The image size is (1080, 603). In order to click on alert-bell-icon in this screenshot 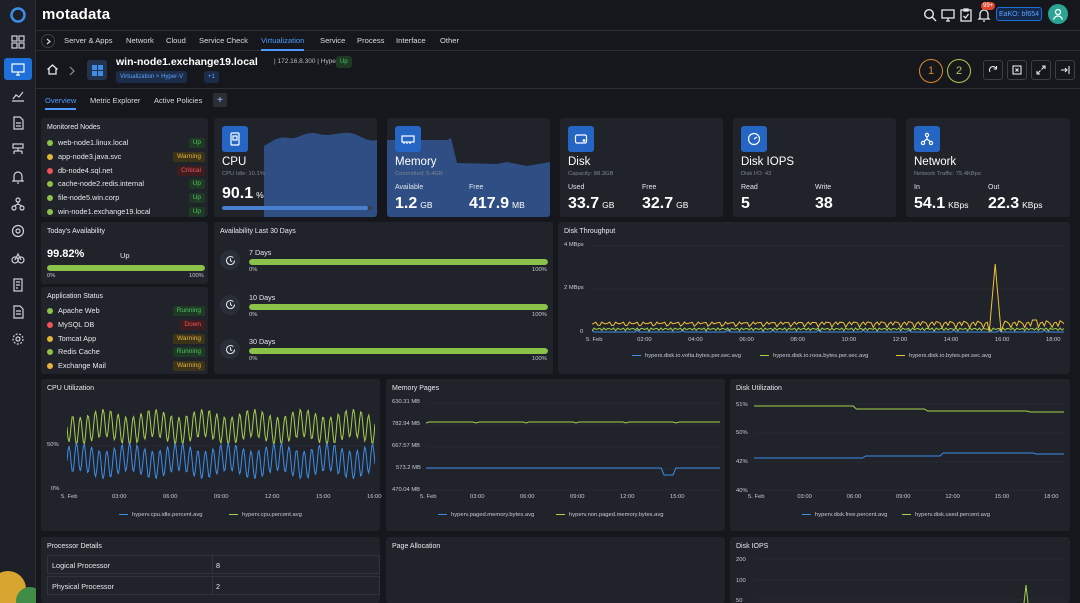, I will do `click(18, 177)`.